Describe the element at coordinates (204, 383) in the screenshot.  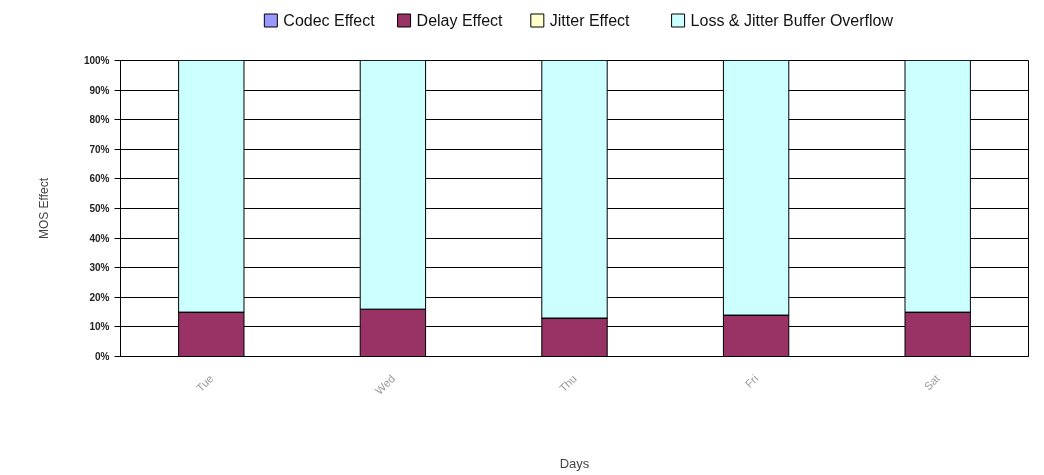
I see `x-tick-label: Tue` at that location.